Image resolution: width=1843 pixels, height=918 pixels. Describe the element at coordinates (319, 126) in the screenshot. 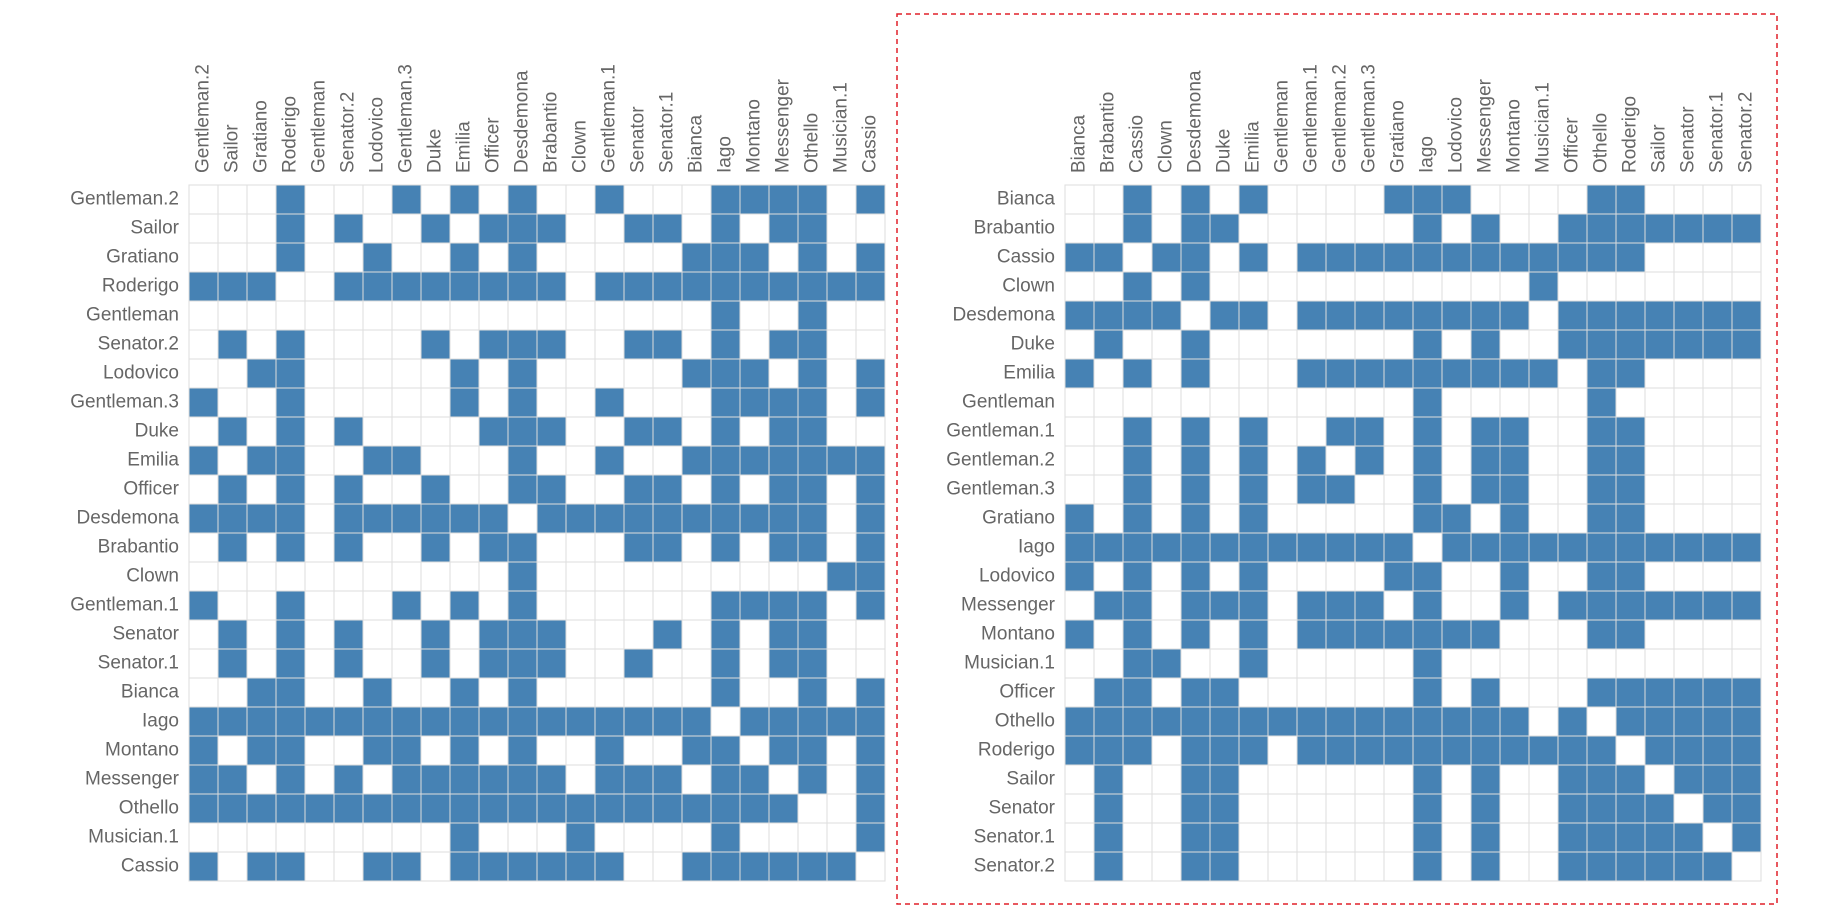

I see `column-label: Gentleman` at that location.